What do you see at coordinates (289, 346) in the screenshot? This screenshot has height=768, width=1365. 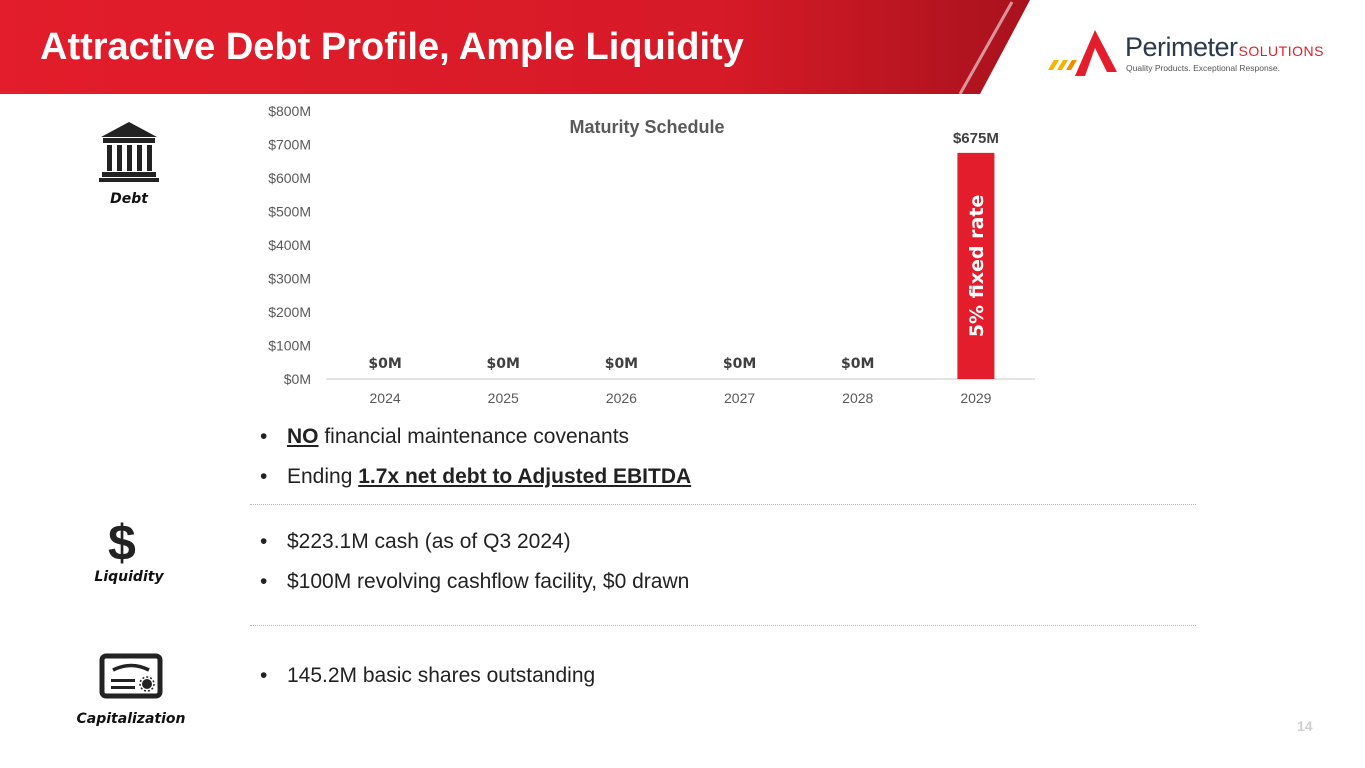 I see `y-tick-label: $100M` at bounding box center [289, 346].